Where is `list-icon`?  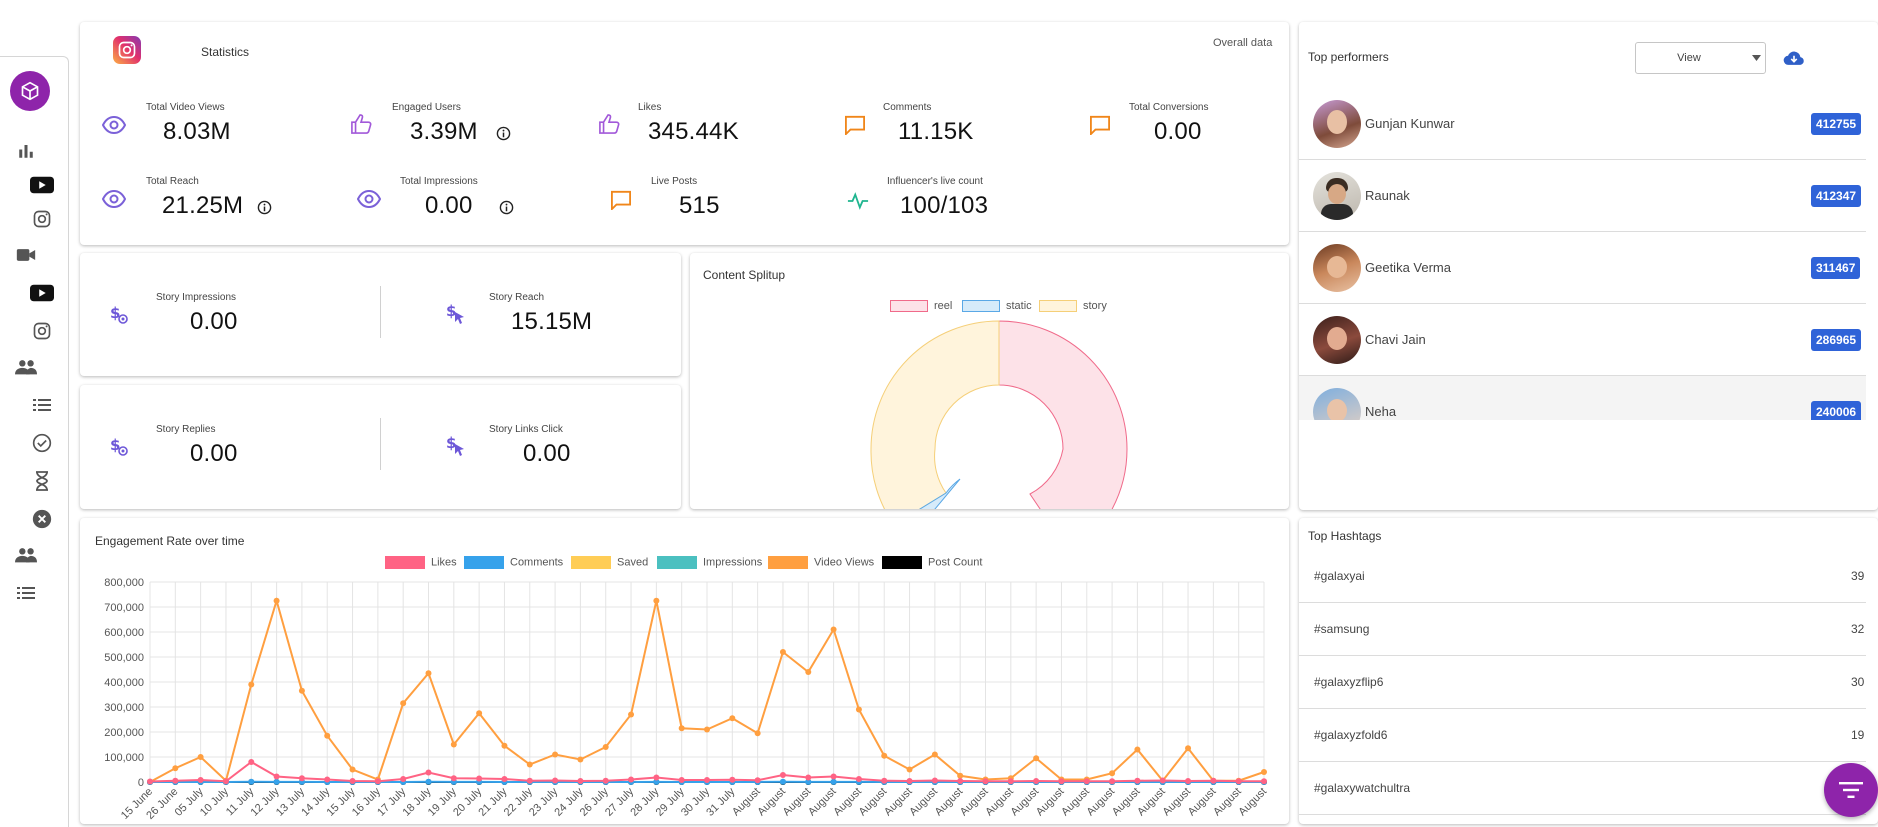
list-icon is located at coordinates (42, 405).